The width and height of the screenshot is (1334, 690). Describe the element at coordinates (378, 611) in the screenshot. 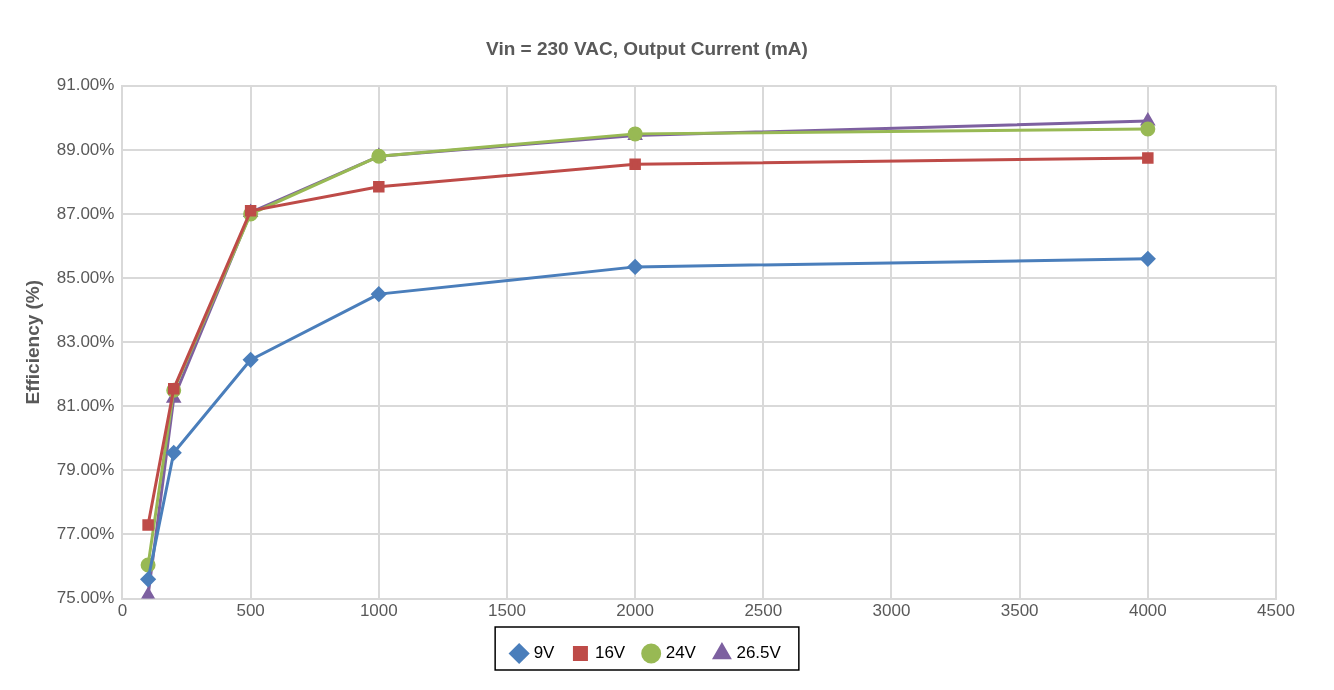

I see `x-tick-label: 1000` at that location.